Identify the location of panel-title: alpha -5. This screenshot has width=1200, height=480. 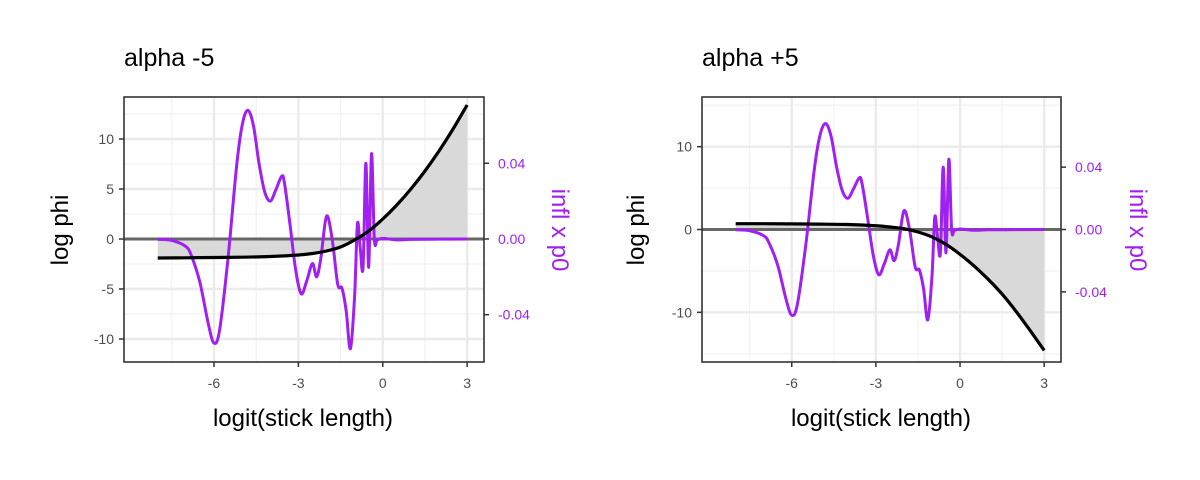
(169, 58).